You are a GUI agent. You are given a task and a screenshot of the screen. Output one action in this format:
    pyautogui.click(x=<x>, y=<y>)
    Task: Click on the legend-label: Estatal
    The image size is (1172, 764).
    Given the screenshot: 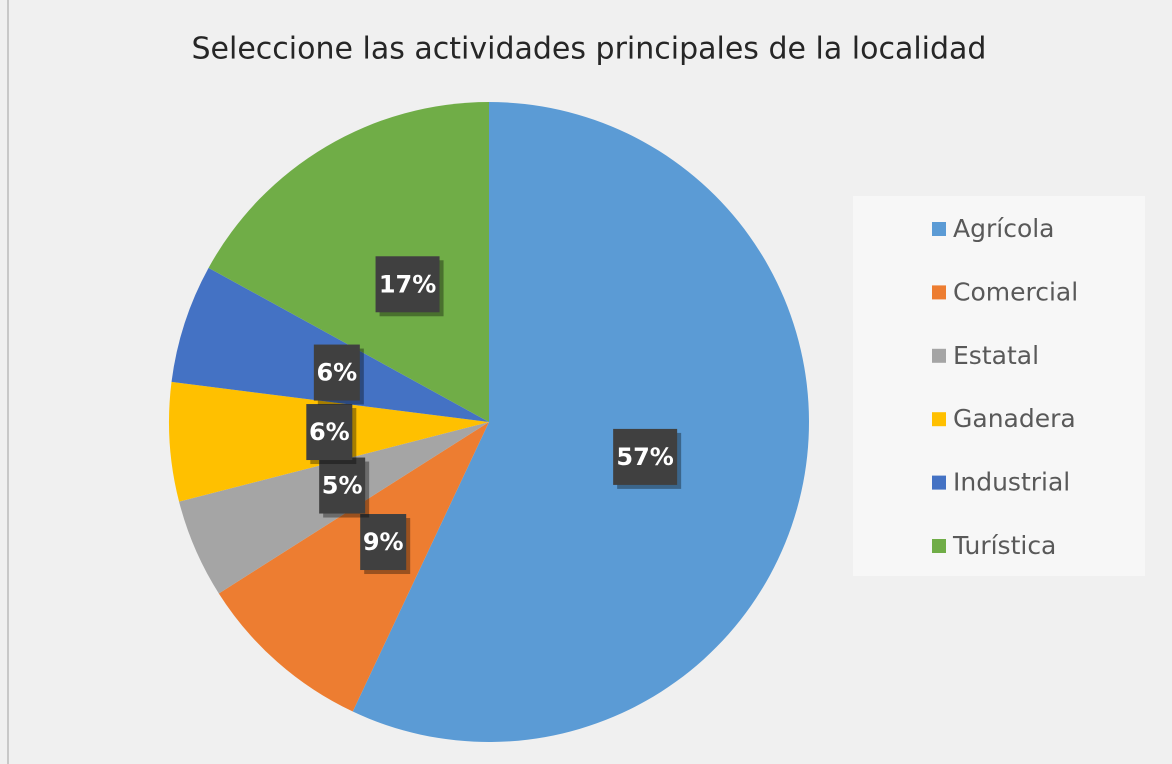 What is the action you would take?
    pyautogui.click(x=996, y=355)
    